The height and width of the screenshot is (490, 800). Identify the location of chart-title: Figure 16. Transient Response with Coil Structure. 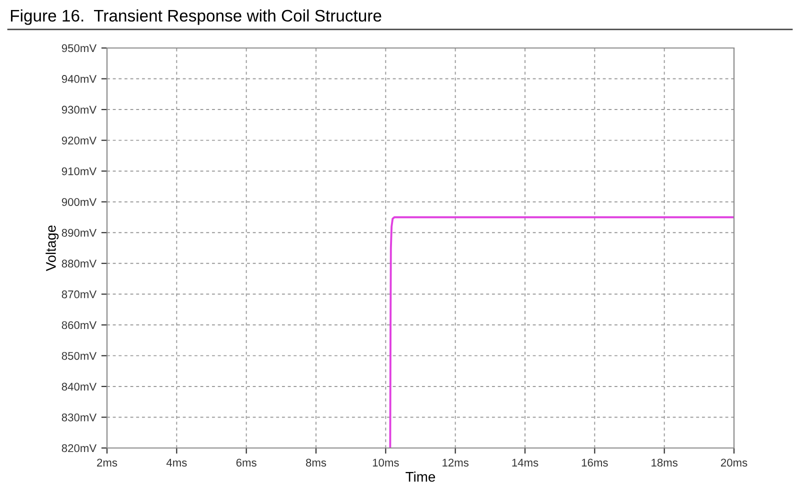
(196, 17).